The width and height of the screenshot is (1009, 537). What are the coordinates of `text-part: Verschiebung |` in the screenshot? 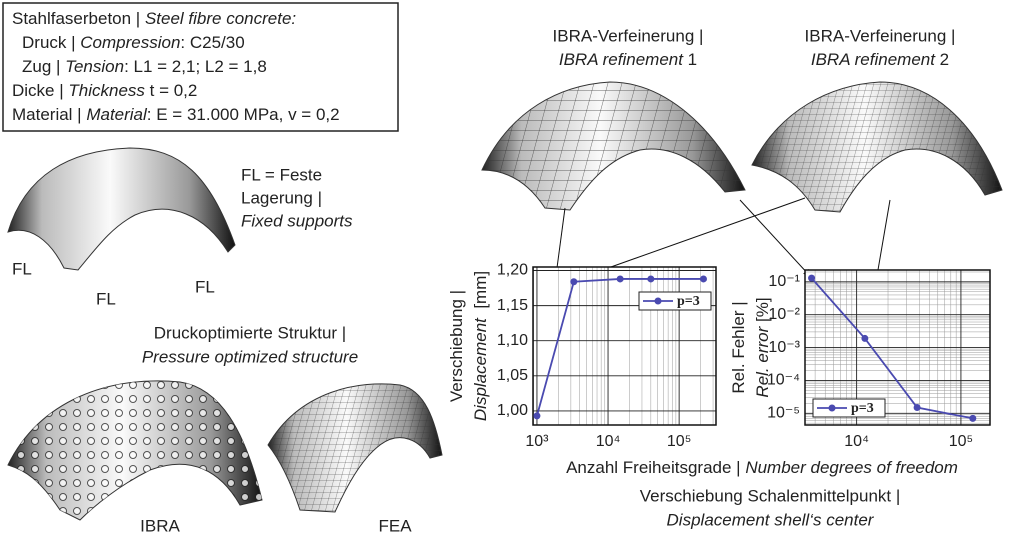 It's located at (456, 346).